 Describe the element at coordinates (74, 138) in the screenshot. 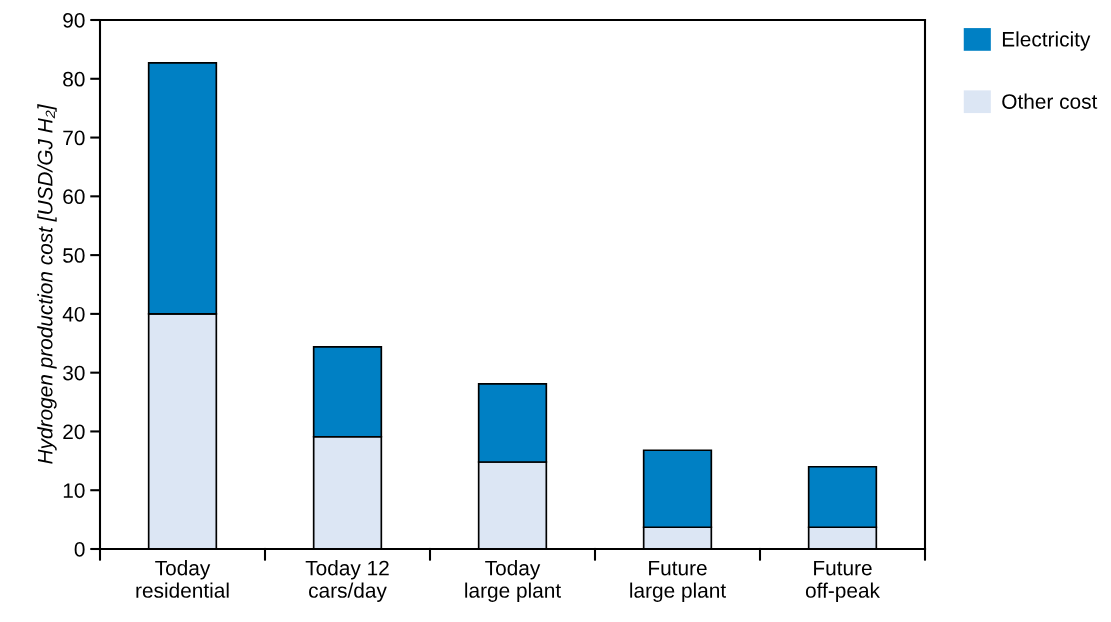

I see `y-tick-label: 70` at that location.